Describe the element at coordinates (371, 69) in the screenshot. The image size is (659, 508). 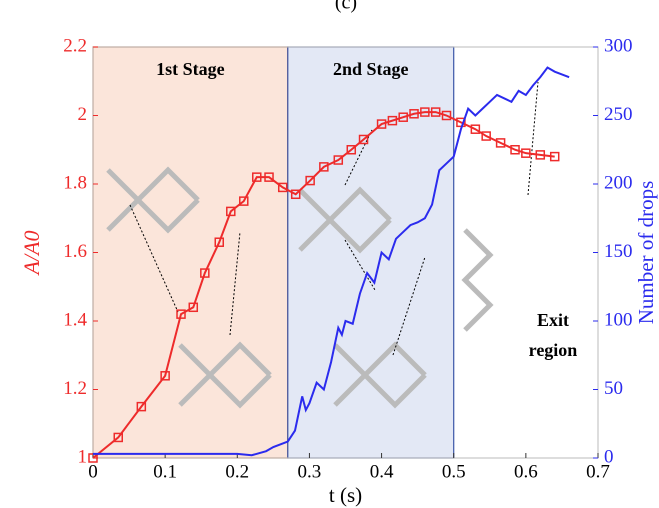
I see `stage-label: 2nd Stage` at that location.